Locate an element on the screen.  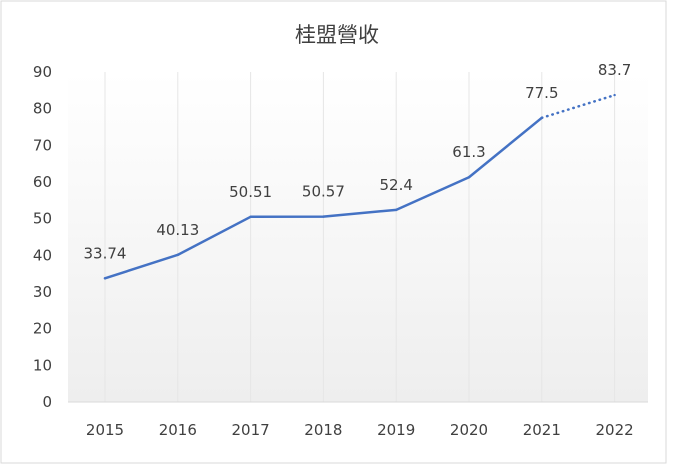
x-tick-label-2017: 2017 is located at coordinates (251, 430).